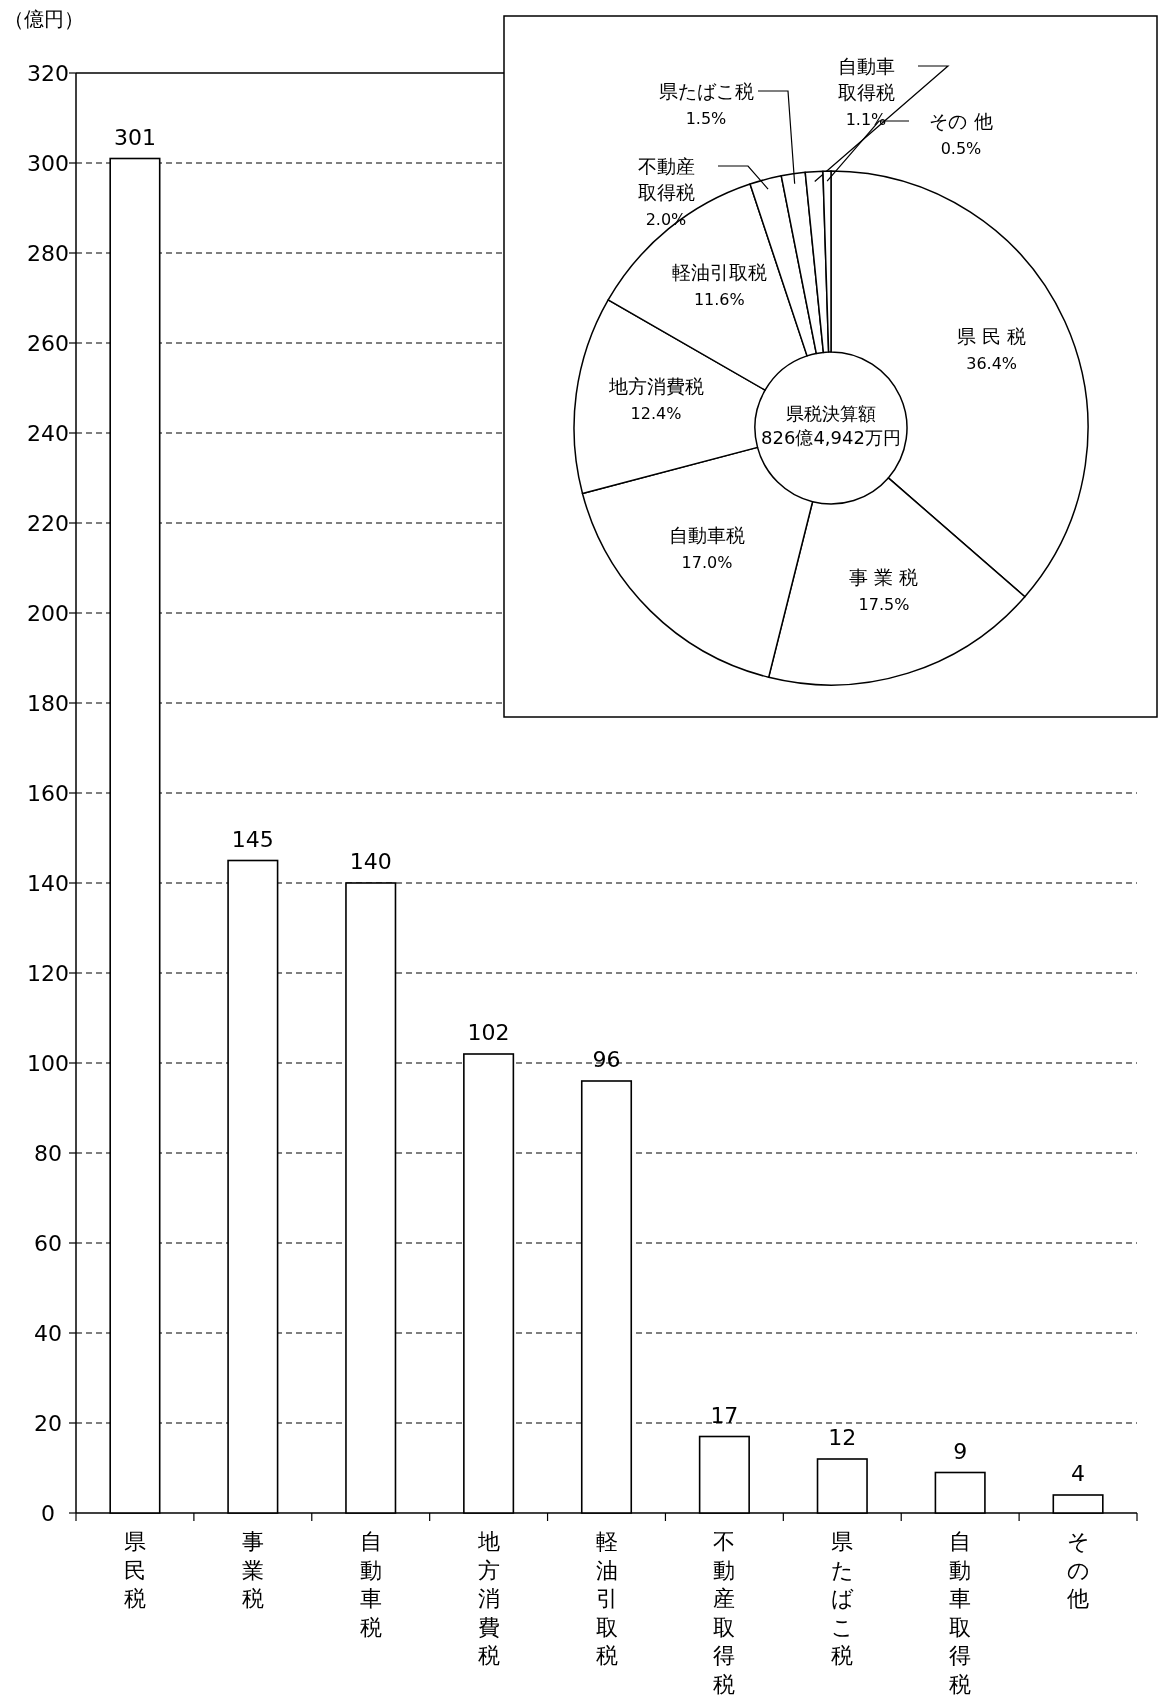  I want to click on y-tick-label: 200, so click(48, 613).